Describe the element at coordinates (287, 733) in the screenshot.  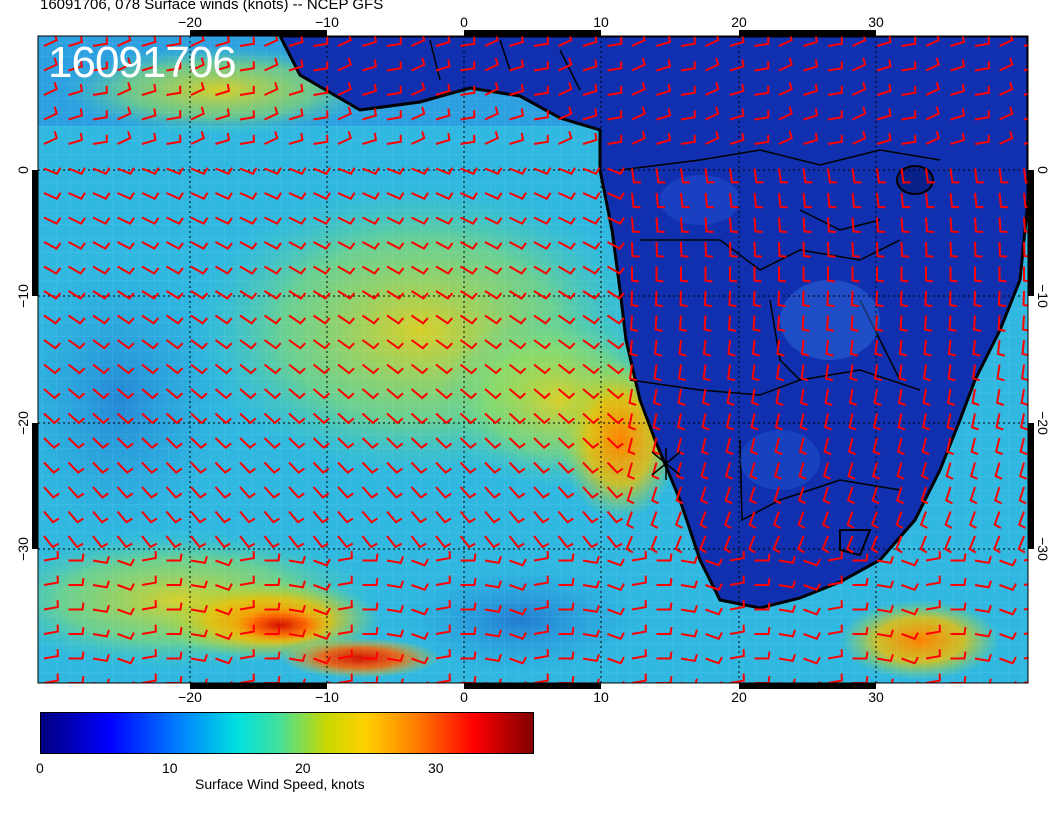
I see `colorbar` at that location.